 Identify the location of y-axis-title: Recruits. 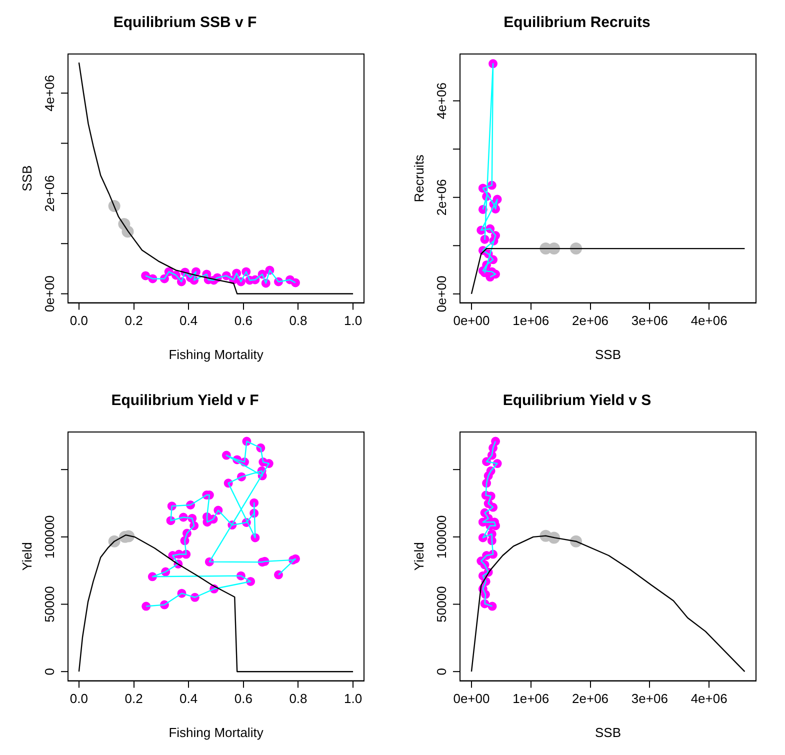
(418, 178).